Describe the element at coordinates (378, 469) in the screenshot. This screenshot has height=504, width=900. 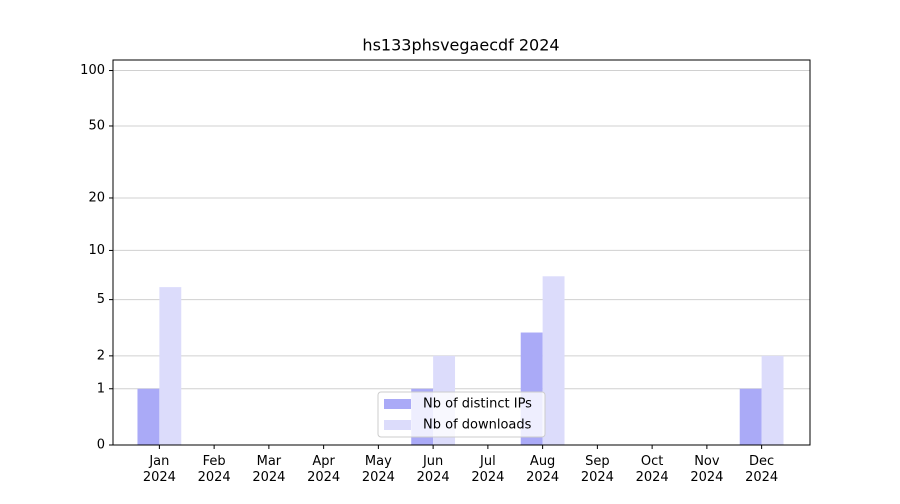
I see `x-tick-label: May 2024` at that location.